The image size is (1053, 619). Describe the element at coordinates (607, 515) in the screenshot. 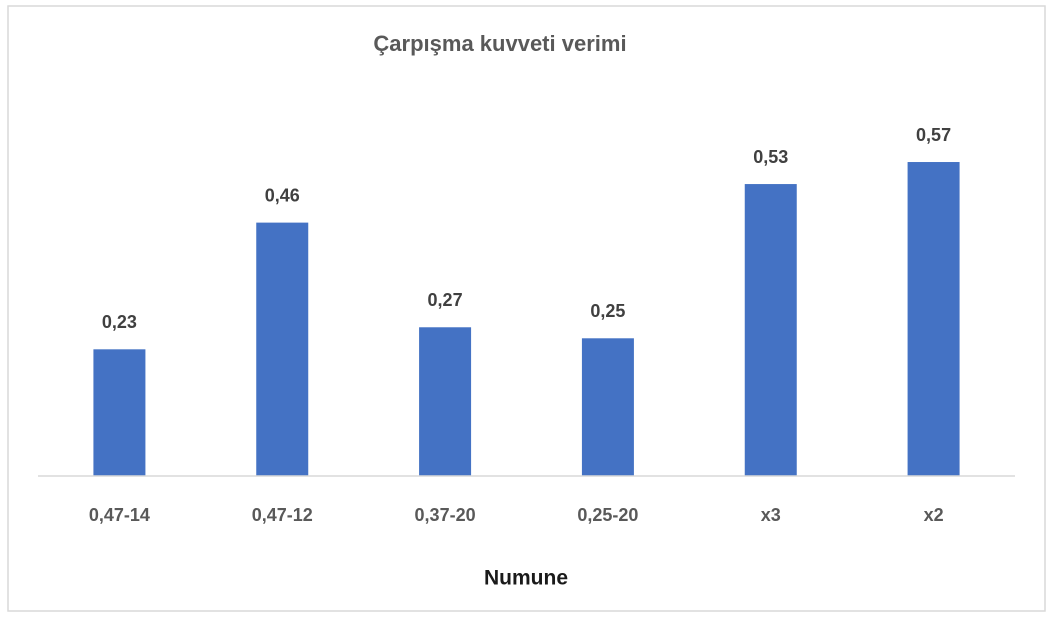

I see `x-tick-label: 0,25-20` at that location.